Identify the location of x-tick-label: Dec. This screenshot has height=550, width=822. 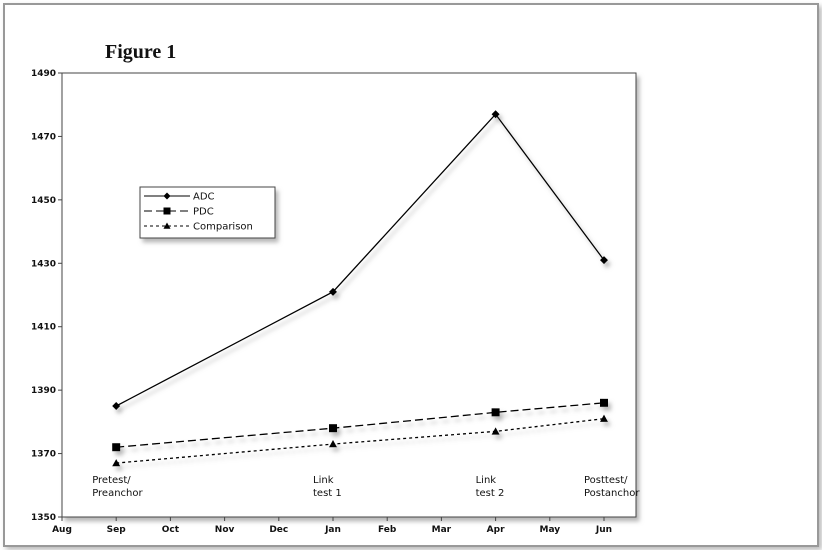
(278, 530).